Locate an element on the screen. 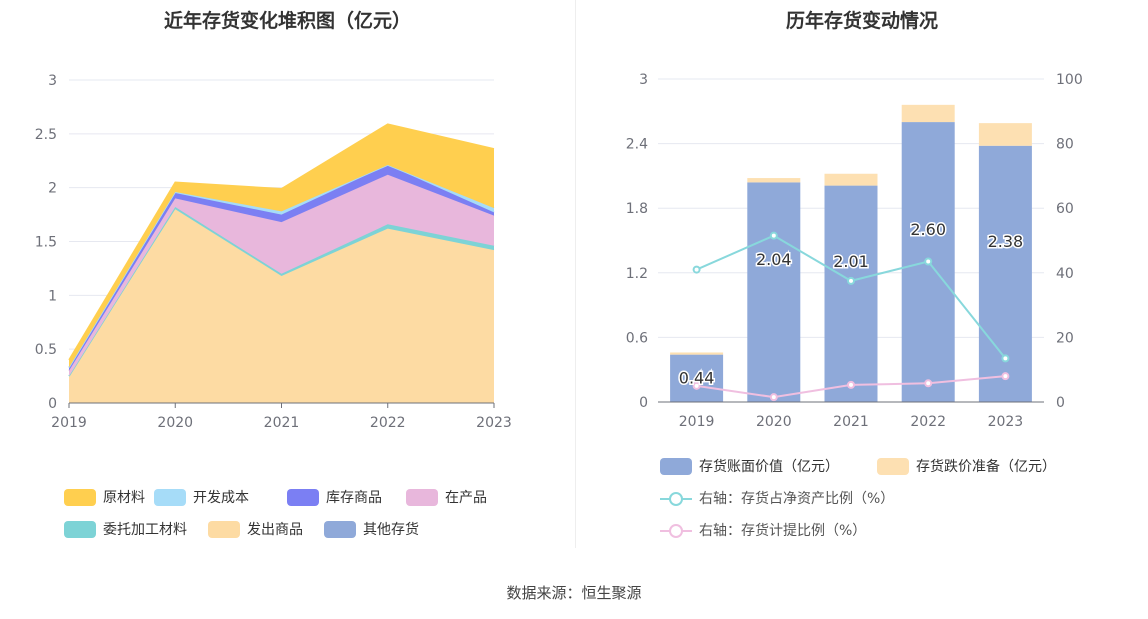  legend-label: 右轴：存货计提比例（%） is located at coordinates (783, 531).